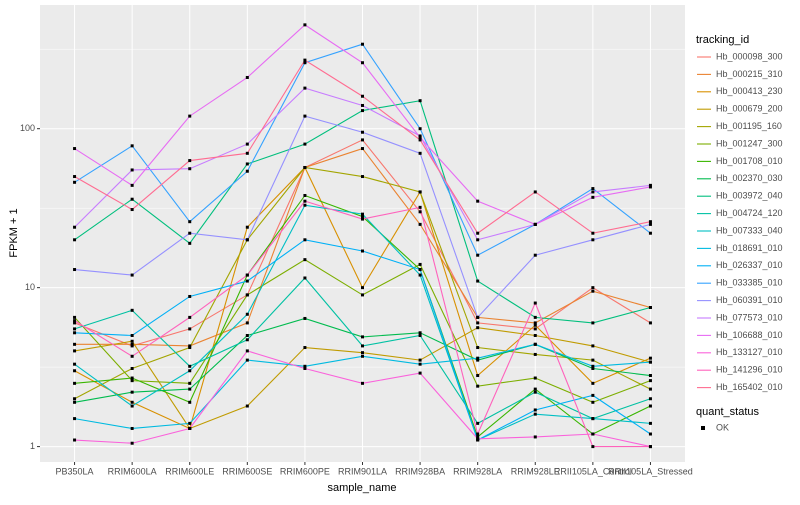  Describe the element at coordinates (132, 471) in the screenshot. I see `x-tick-label: RRIM600LA` at that location.